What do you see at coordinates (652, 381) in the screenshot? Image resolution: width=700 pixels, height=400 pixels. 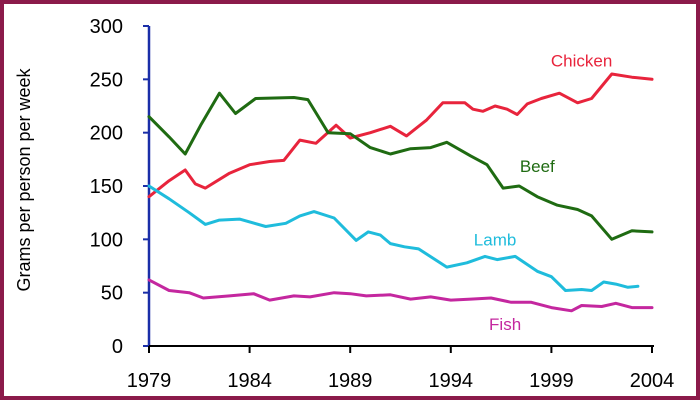 I see `x-tick-label-2004: 2004` at bounding box center [652, 381].